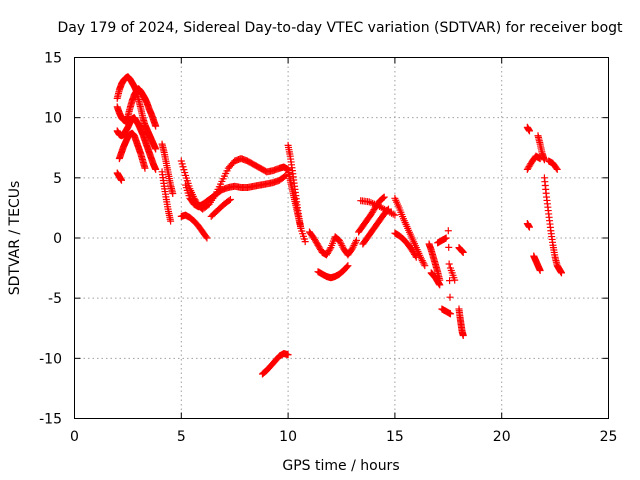 The height and width of the screenshot is (480, 640). What do you see at coordinates (435, 279) in the screenshot?
I see `series-arc23` at bounding box center [435, 279].